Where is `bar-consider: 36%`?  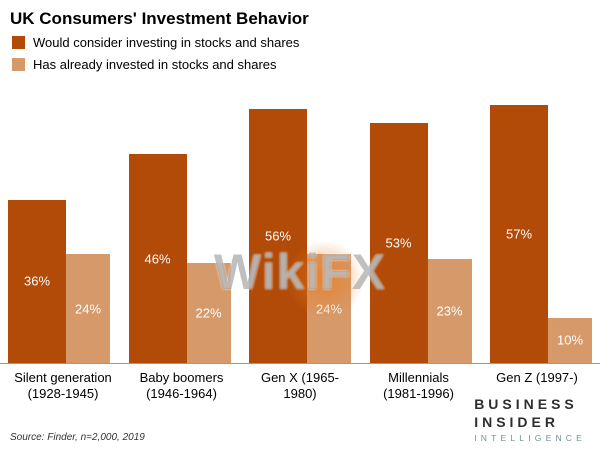 bar-consider: 36% is located at coordinates (37, 281).